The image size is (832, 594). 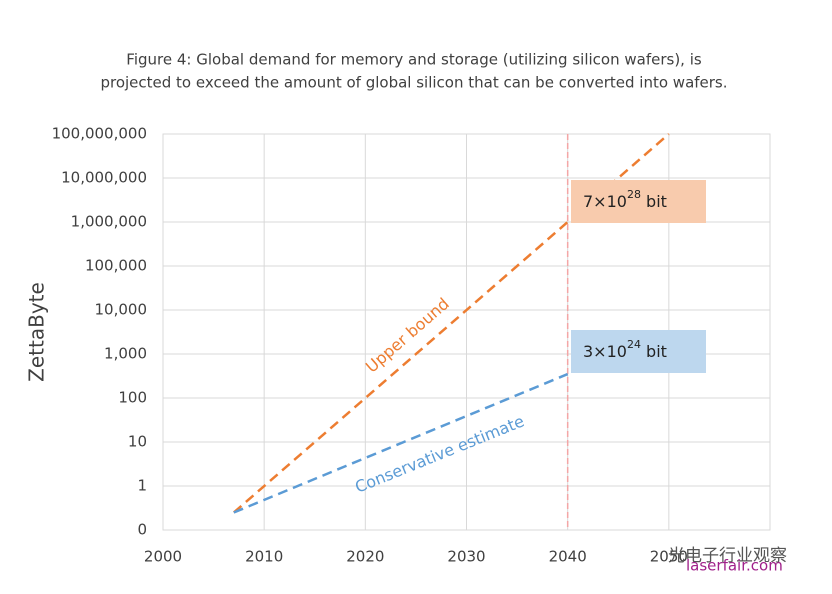 I want to click on y-tick-label: 1,000,000, so click(x=109, y=222).